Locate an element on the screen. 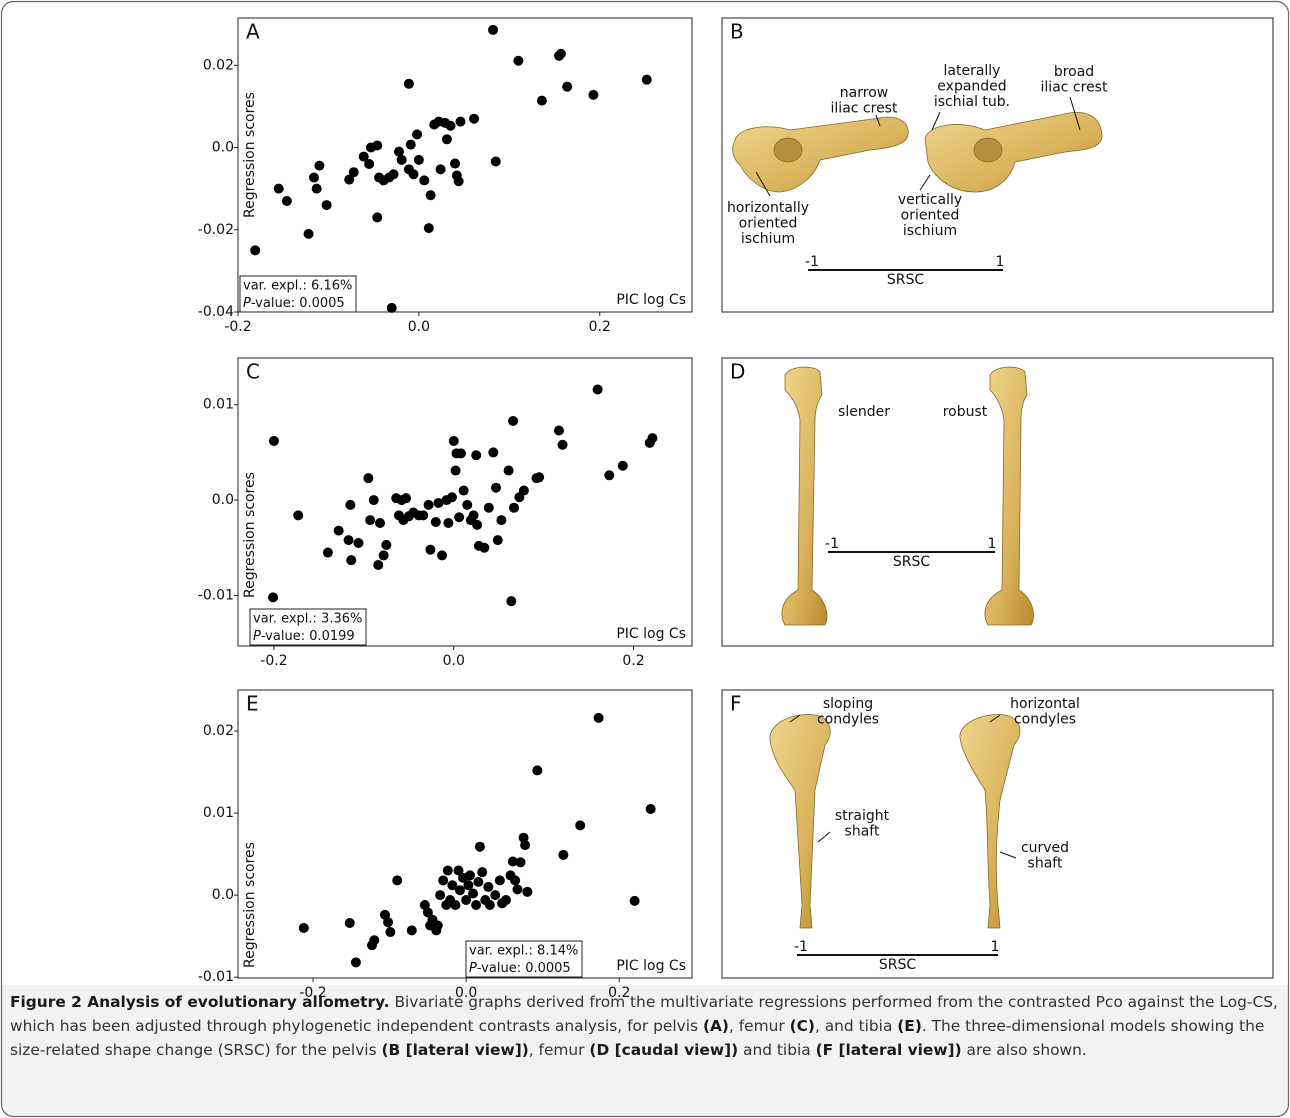 This screenshot has width=1290, height=1118. illustration-frame is located at coordinates (997, 165).